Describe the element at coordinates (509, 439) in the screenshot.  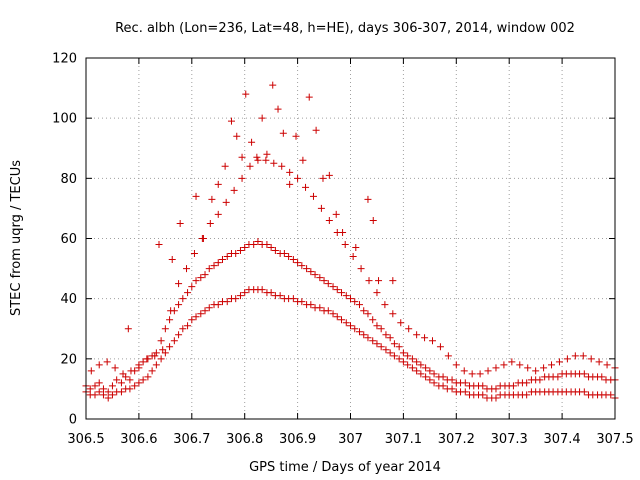
I see `x-tick-label: 307.3` at that location.